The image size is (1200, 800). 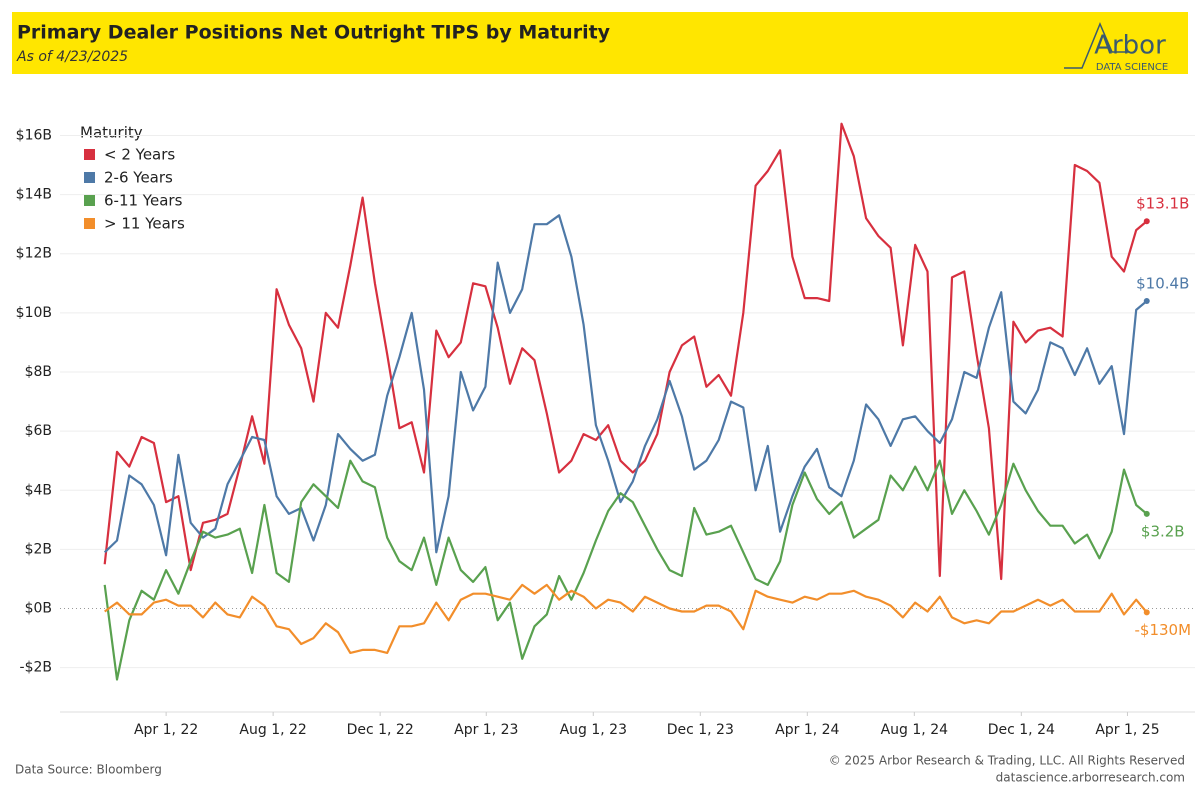 What do you see at coordinates (143, 201) in the screenshot?
I see `legend-label: 6-11 Years` at bounding box center [143, 201].